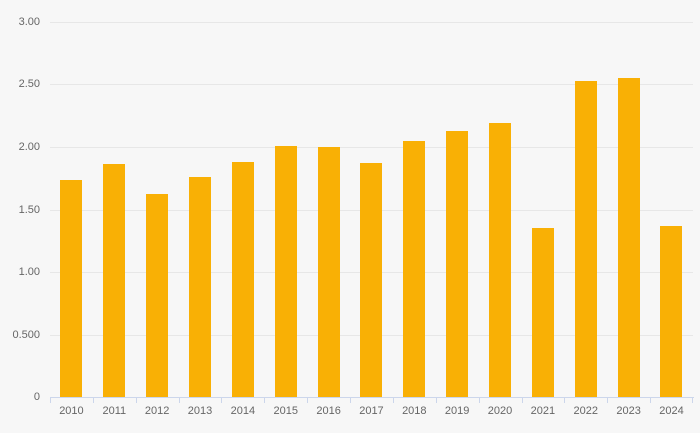  I want to click on y-axis-tick-label: 2.50, so click(29, 84).